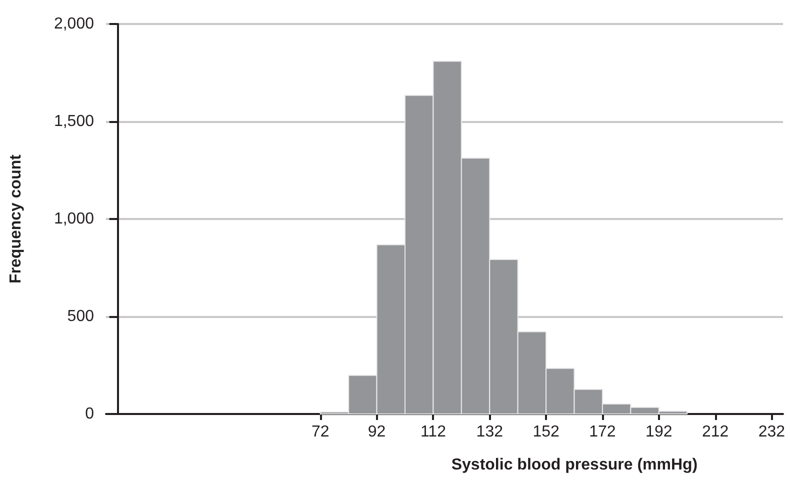 The width and height of the screenshot is (790, 481). I want to click on x-tick-label: 192, so click(659, 432).